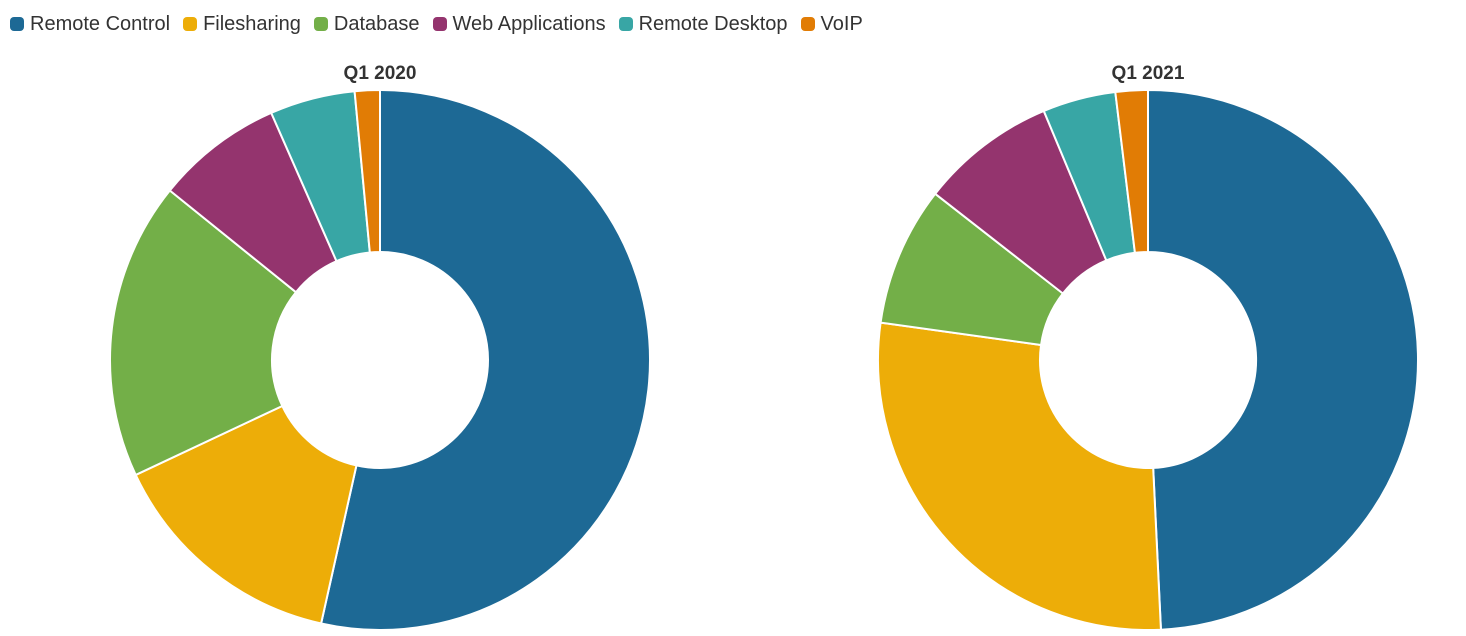 The width and height of the screenshot is (1466, 636). Describe the element at coordinates (713, 24) in the screenshot. I see `legend-label-remote-desktop: Remote Desktop` at that location.